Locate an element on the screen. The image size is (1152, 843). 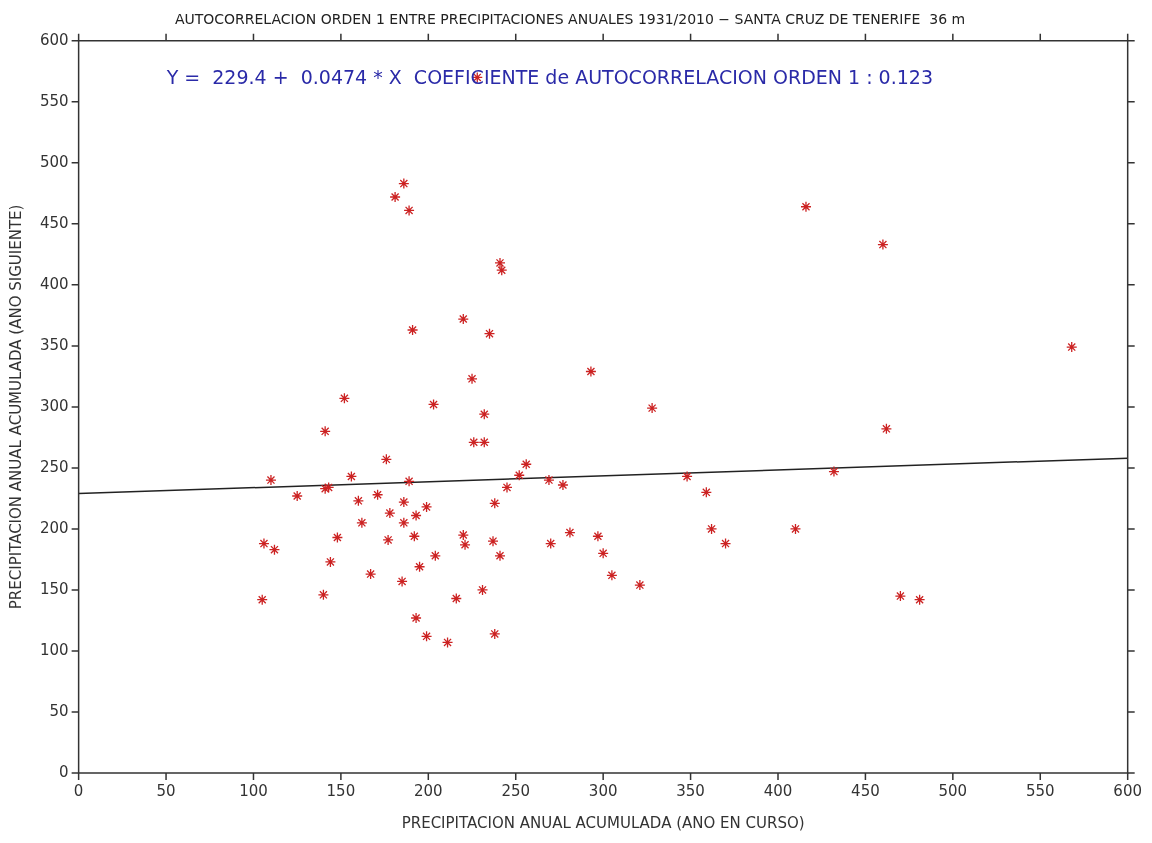
y-tick-label: 600 is located at coordinates (54, 39).